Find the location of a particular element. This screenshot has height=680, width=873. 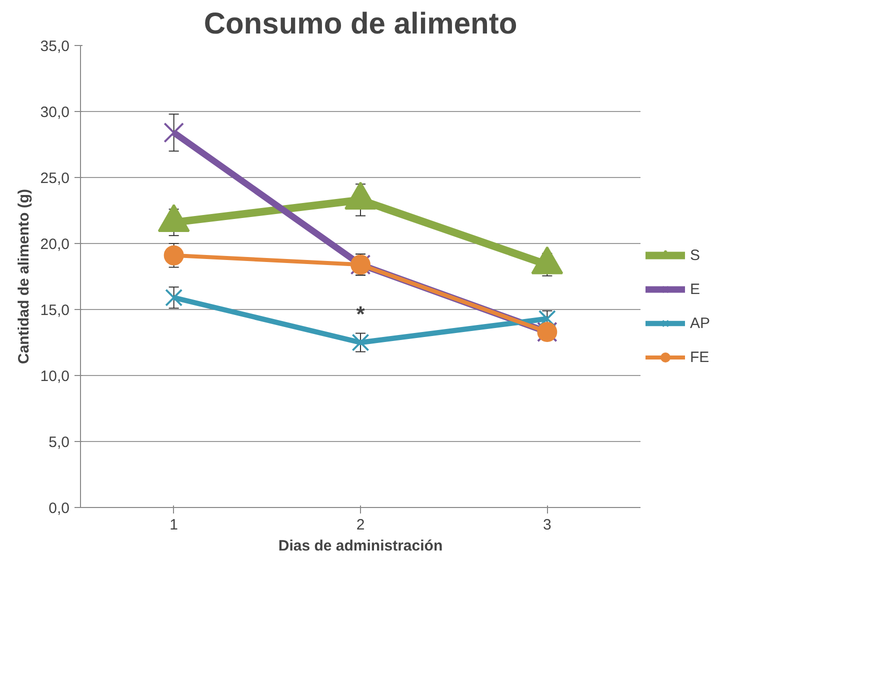

x-tick-label: 3 is located at coordinates (547, 525).